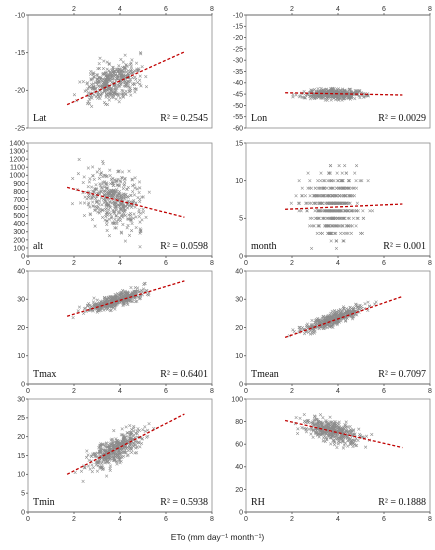  Describe the element at coordinates (120, 391) in the screenshot. I see `x-tick-label: 4` at that location.